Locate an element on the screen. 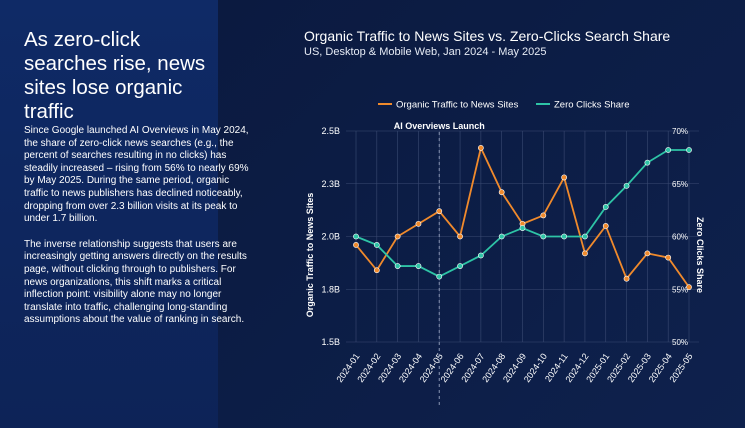  legend-label-zero-clicks: Zero Clicks Share is located at coordinates (592, 105).